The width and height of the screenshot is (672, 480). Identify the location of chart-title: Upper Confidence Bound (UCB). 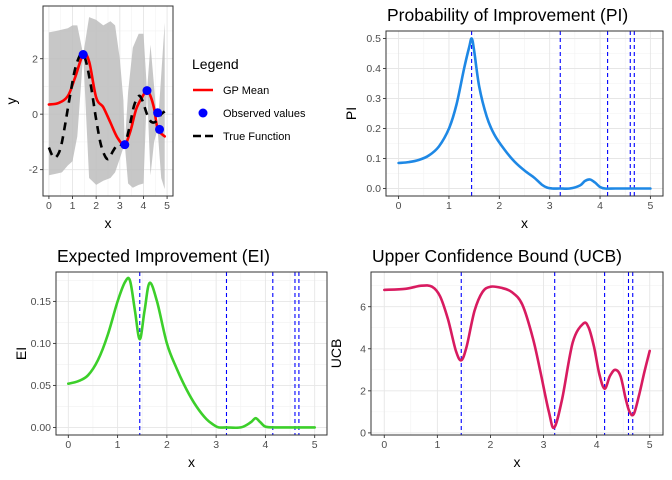
(497, 256).